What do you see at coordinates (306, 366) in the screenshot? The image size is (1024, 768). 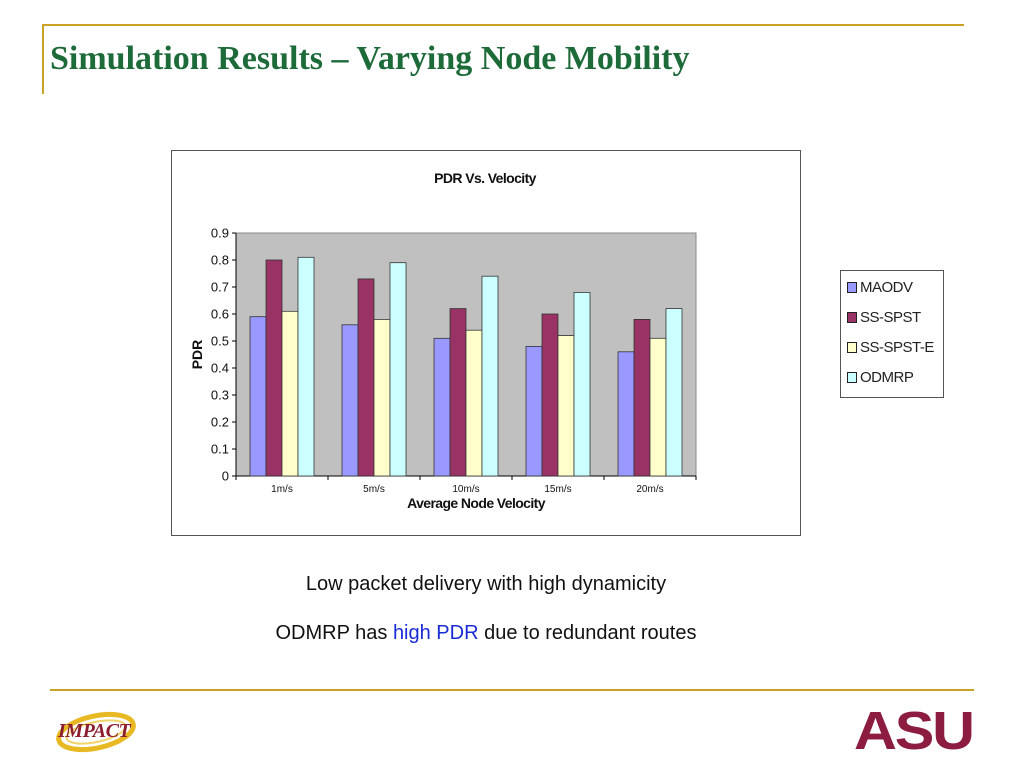 I see `bar-odmrp-1m-s` at bounding box center [306, 366].